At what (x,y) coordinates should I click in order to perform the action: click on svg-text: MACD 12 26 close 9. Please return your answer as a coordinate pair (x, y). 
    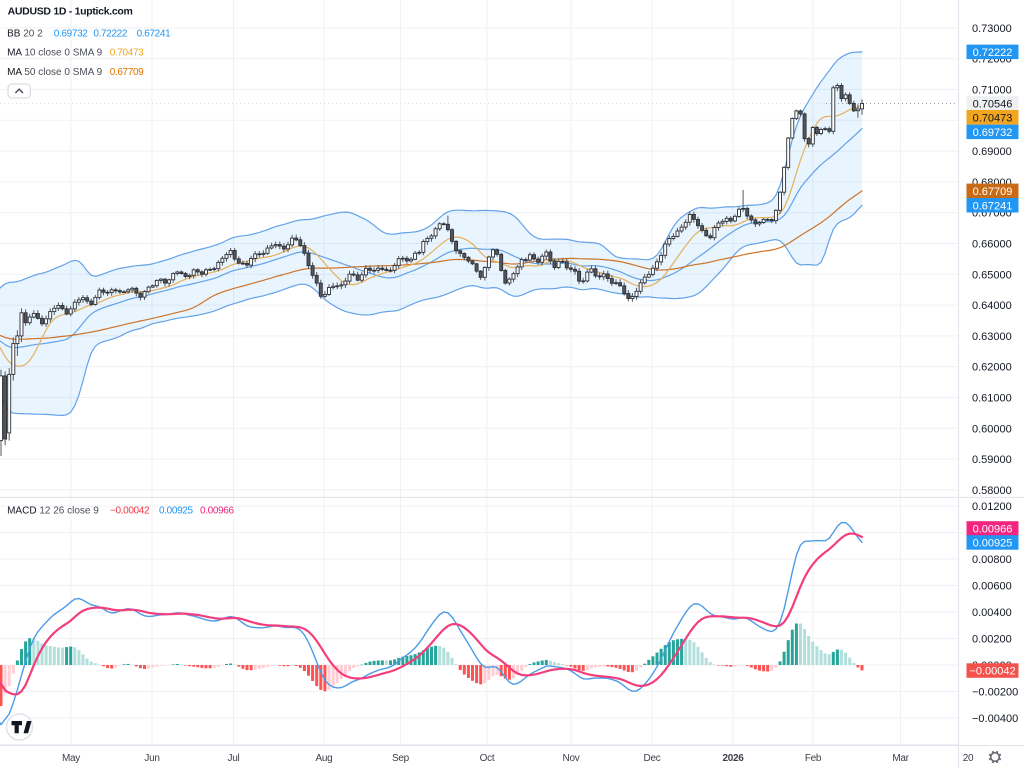
    Looking at the image, I should click on (53, 511).